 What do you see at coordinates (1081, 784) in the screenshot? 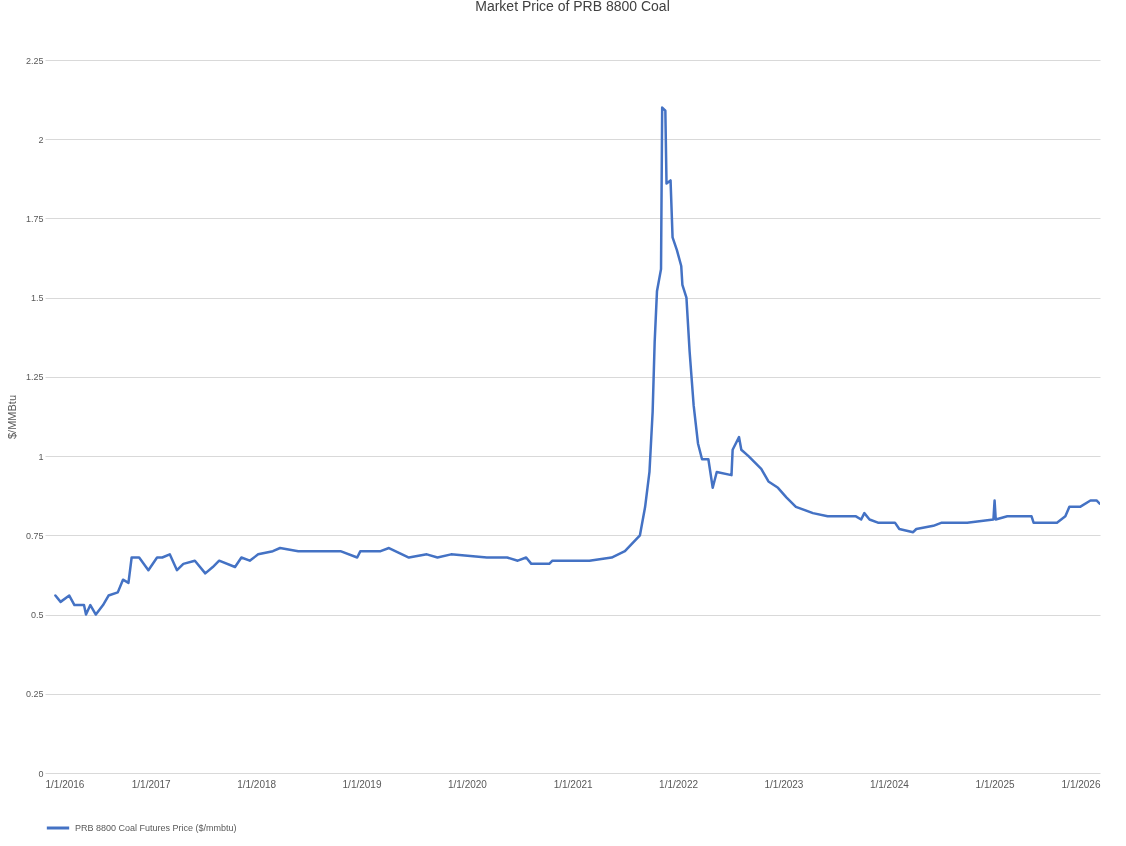
I see `x-tick-label: 1/1/2026` at bounding box center [1081, 784].